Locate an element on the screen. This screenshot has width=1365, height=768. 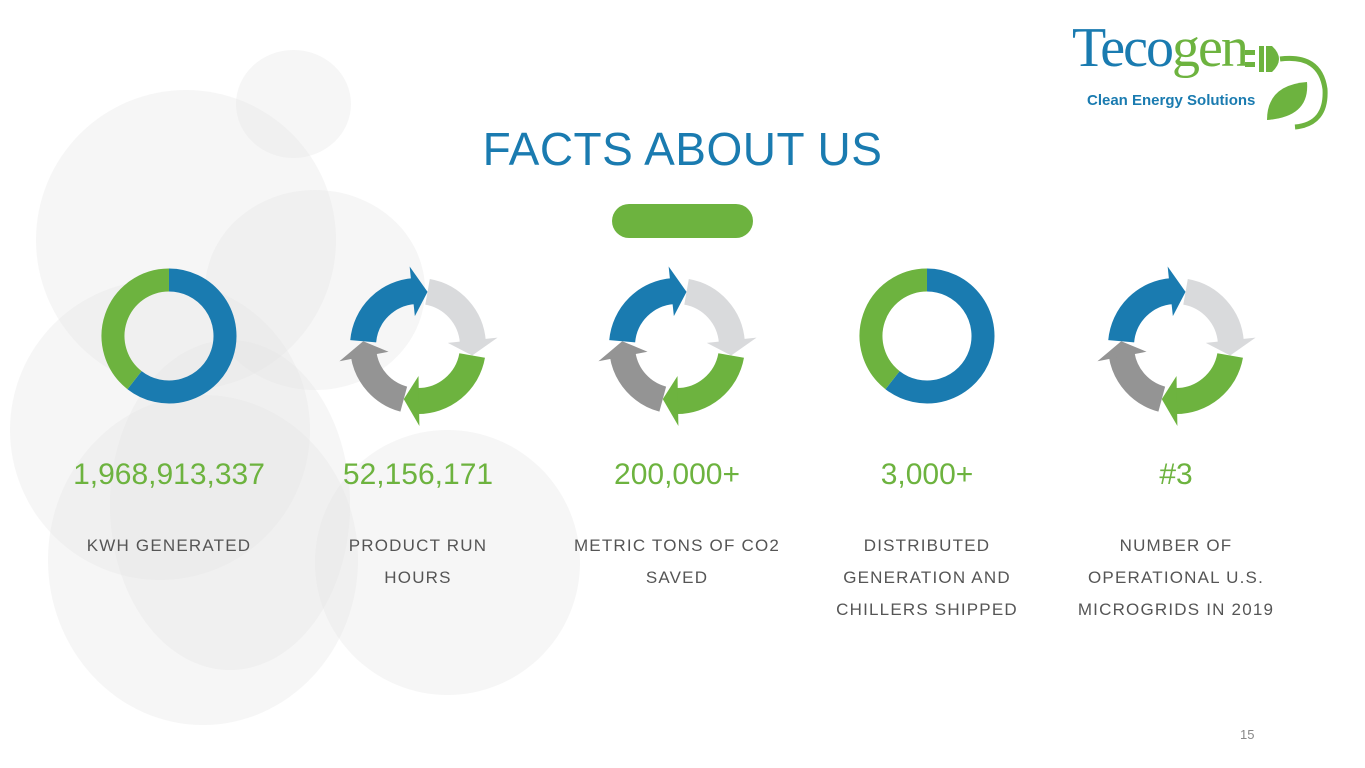
logo-tagline: Clean Energy Solutions is located at coordinates (1171, 100).